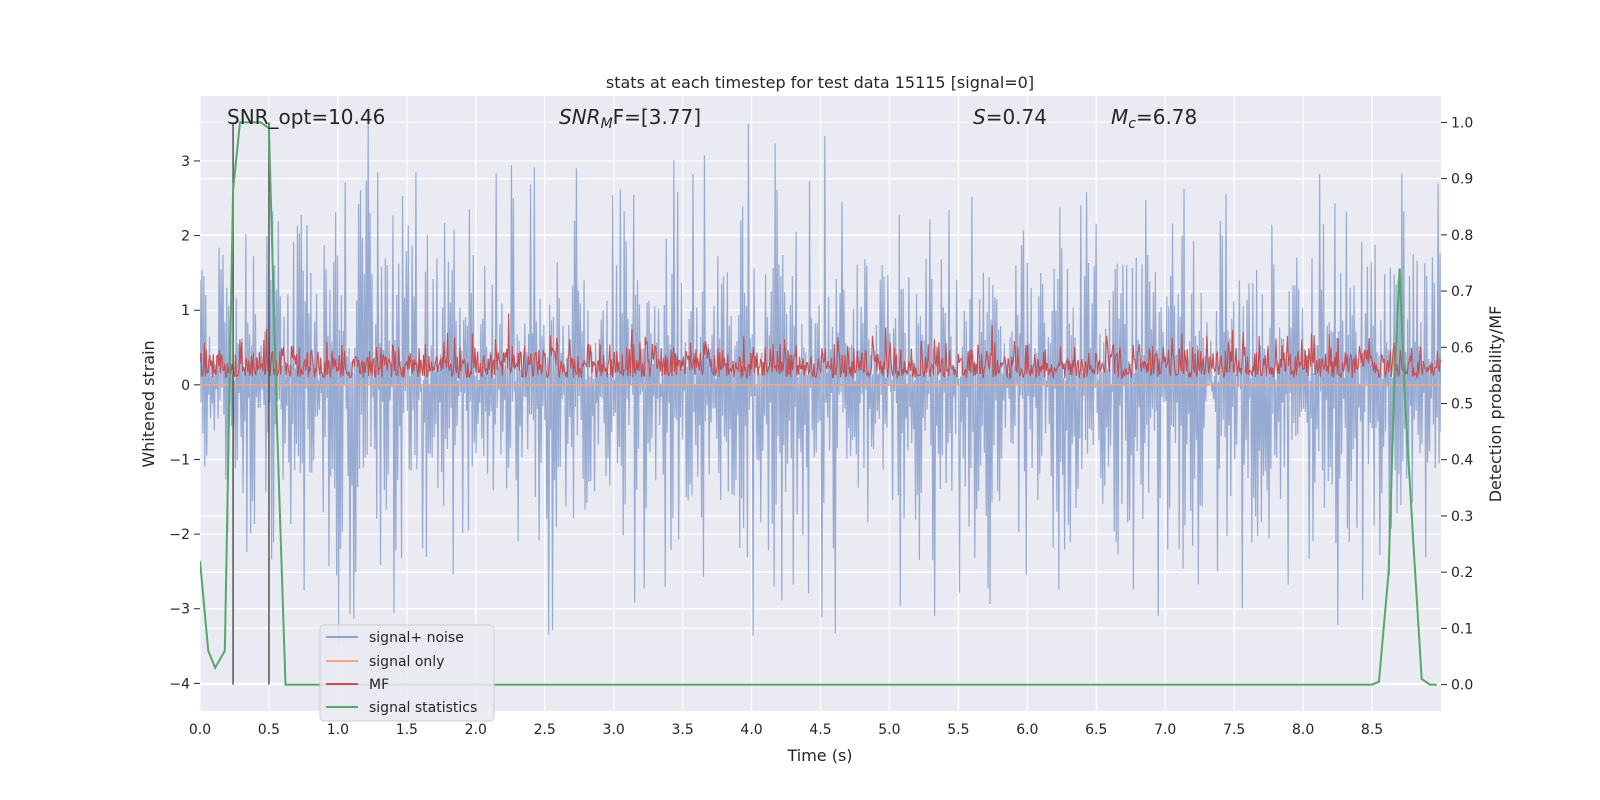 The image size is (1600, 800). What do you see at coordinates (1495, 404) in the screenshot?
I see `y-axis-label-right: Detection probability/MF` at bounding box center [1495, 404].